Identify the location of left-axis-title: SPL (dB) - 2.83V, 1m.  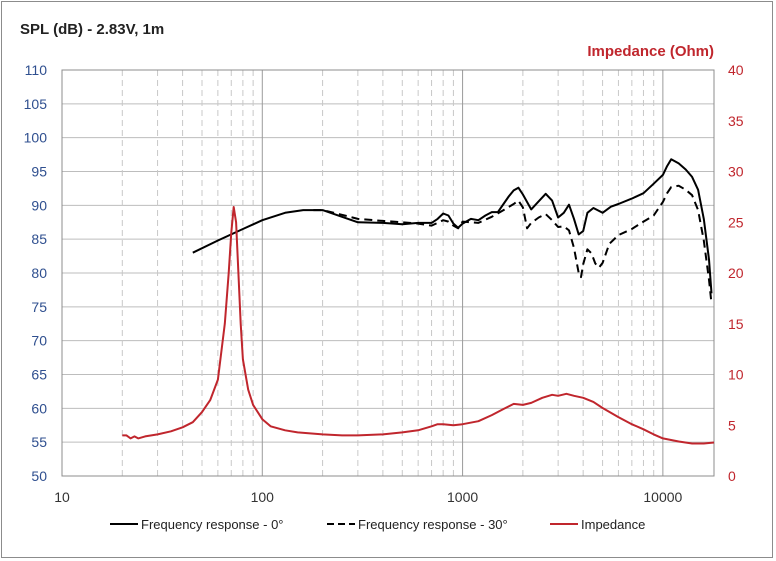
(92, 29).